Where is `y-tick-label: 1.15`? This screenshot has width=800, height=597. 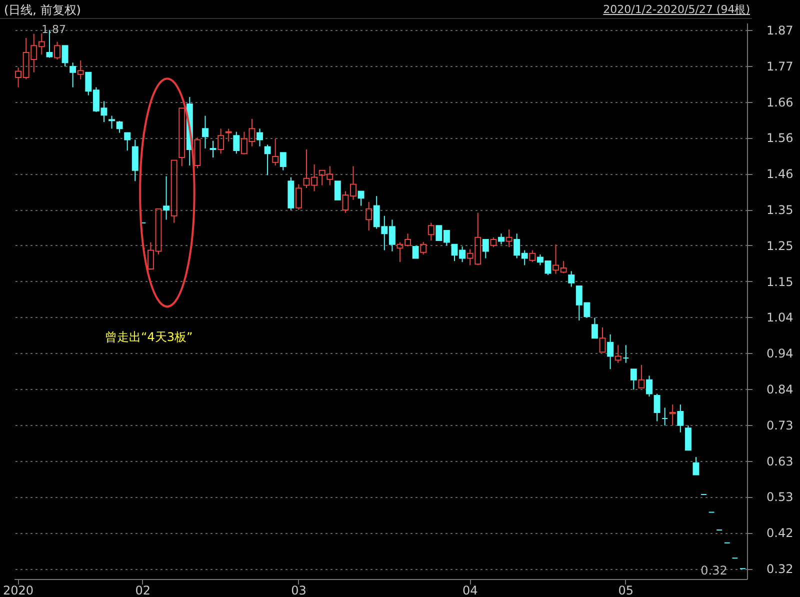
y-tick-label: 1.15 is located at coordinates (780, 281).